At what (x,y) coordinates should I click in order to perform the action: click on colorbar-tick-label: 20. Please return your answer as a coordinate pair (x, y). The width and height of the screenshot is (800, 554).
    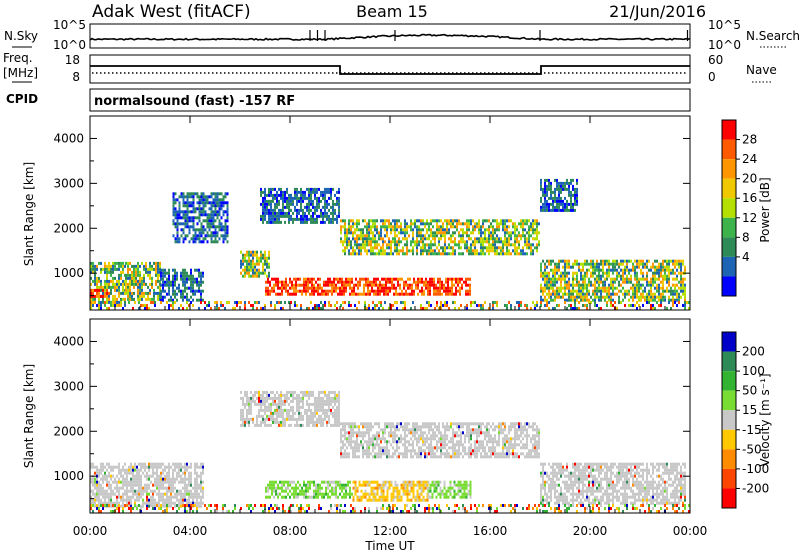
    Looking at the image, I should click on (749, 179).